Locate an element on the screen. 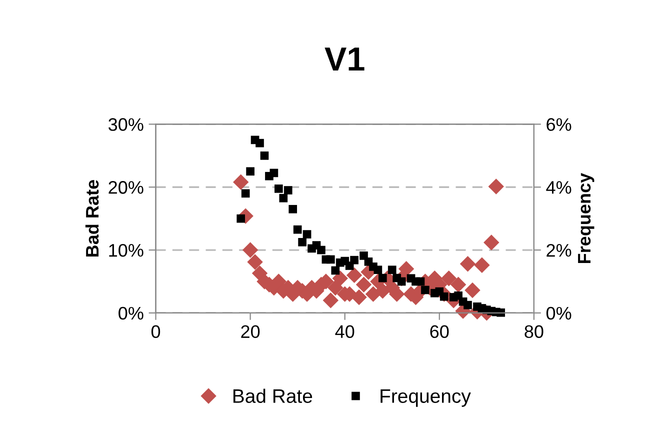 This screenshot has width=660, height=442. x-tick-label: 60 is located at coordinates (439, 331).